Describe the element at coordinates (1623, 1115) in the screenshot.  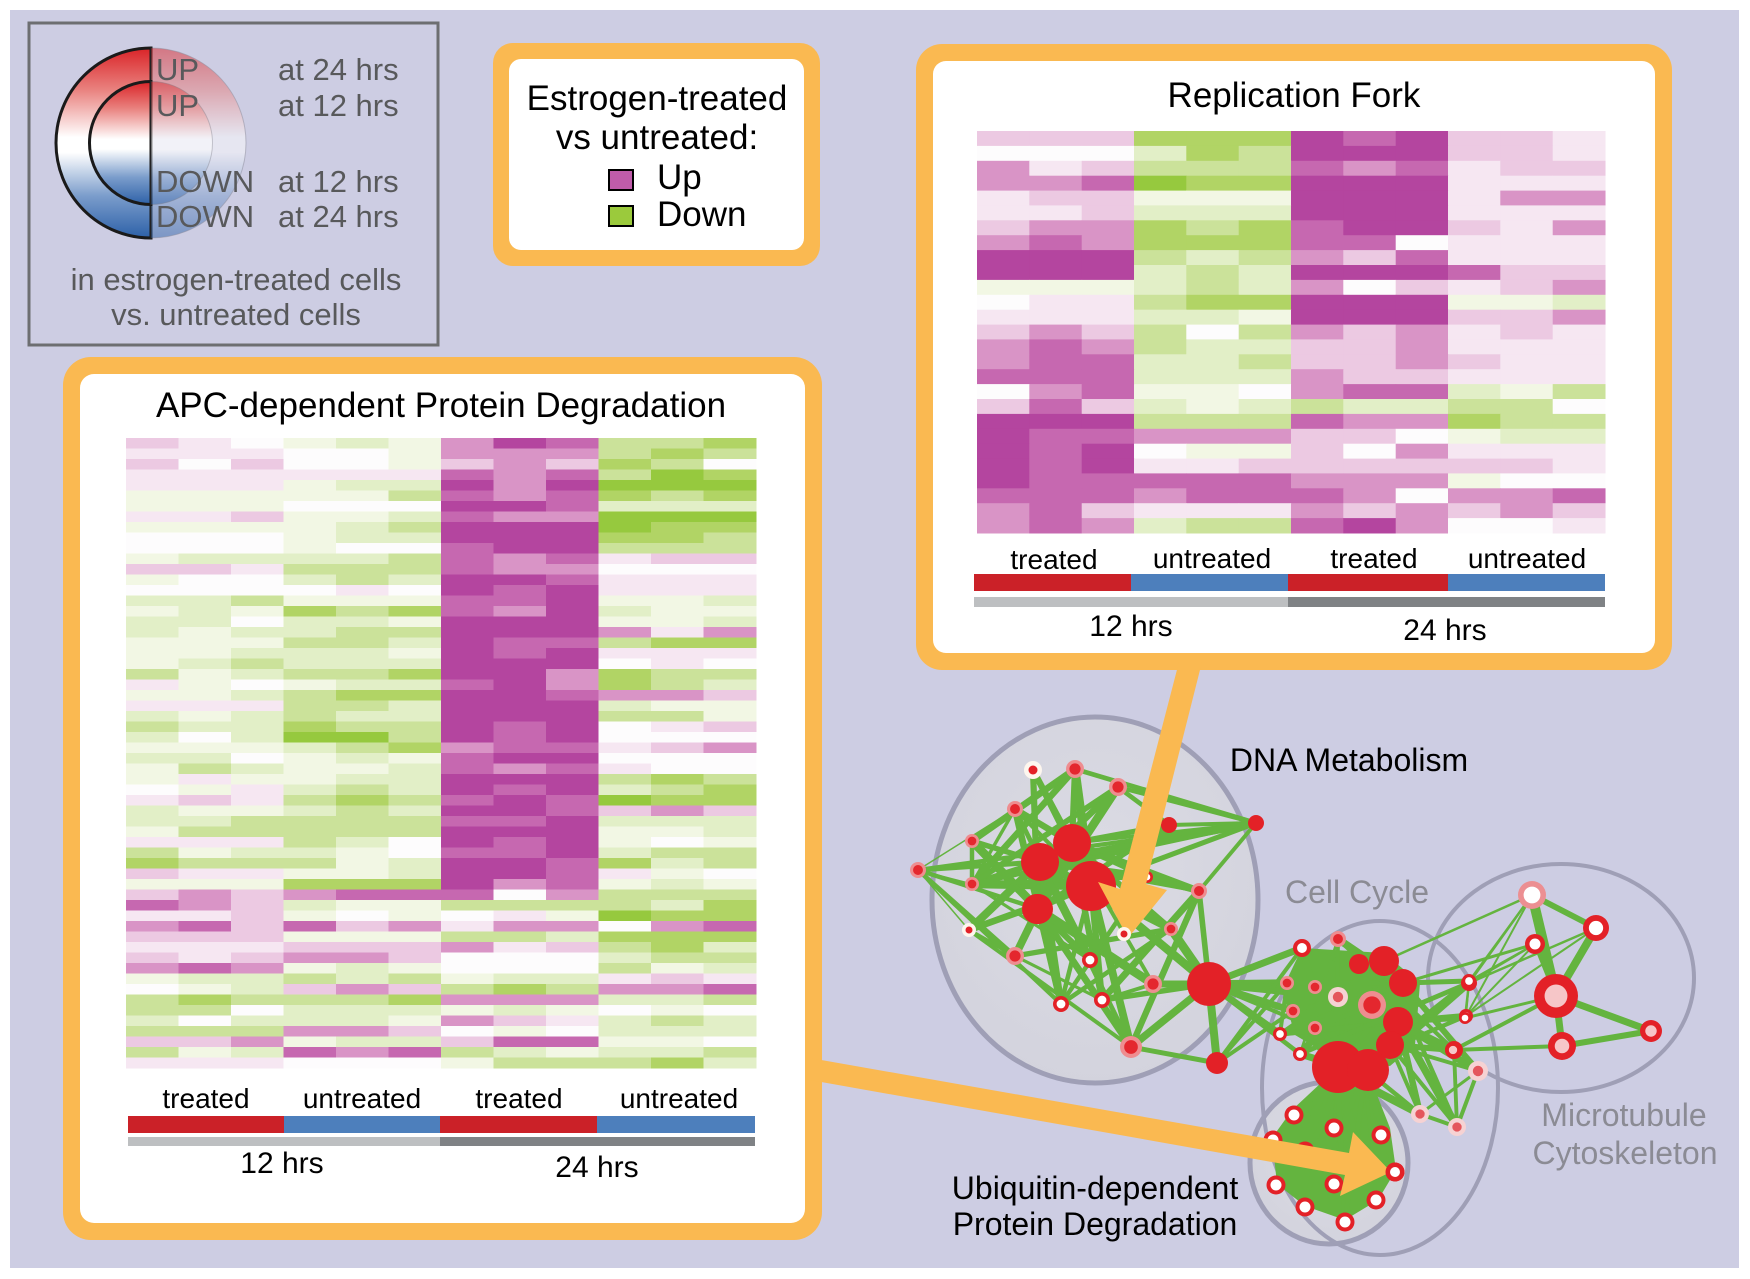
I see `svg-text: Microtubule` at that location.